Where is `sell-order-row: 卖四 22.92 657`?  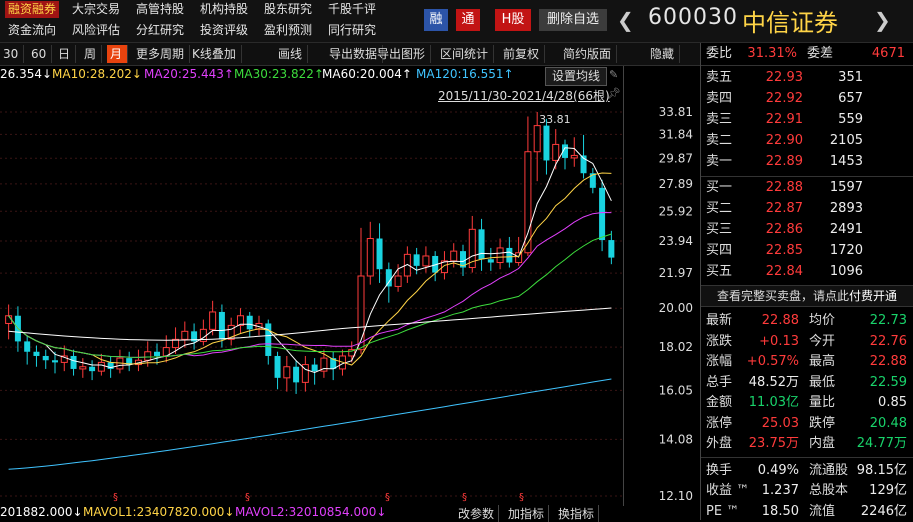 sell-order-row: 卖四 22.92 657 is located at coordinates (807, 99).